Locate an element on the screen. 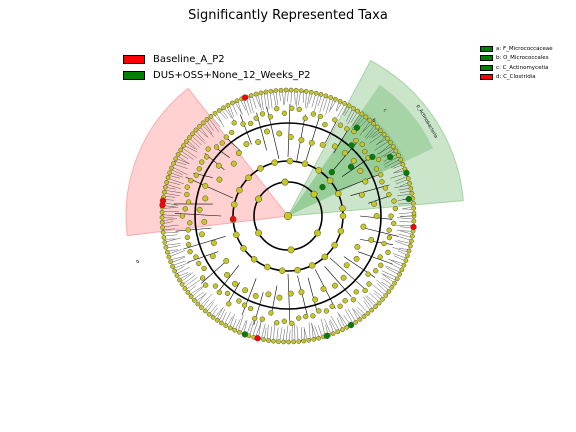  sector-actinobacteria is located at coordinates (375, 138).